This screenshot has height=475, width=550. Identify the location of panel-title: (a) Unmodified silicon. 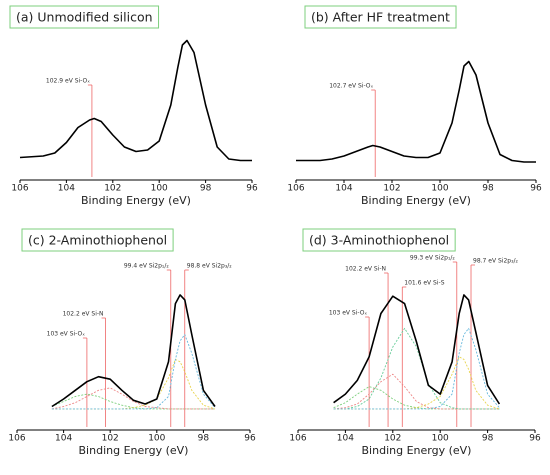
(84, 17).